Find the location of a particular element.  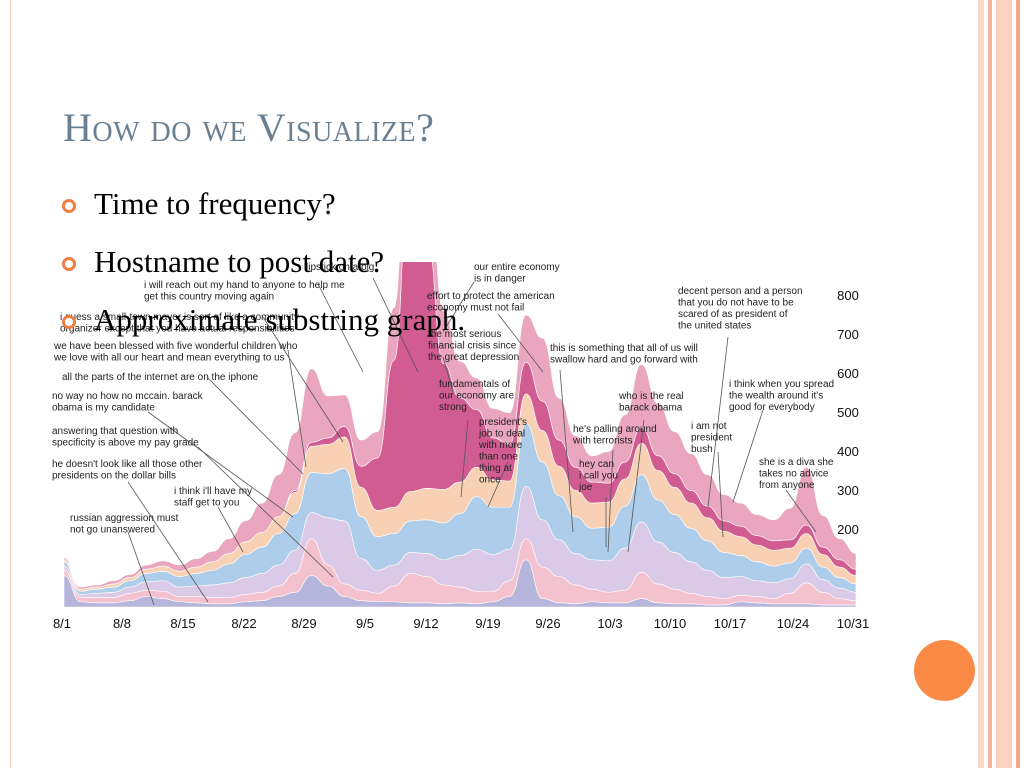

chart-annotation: hey can i call you joe is located at coordinates (598, 476).